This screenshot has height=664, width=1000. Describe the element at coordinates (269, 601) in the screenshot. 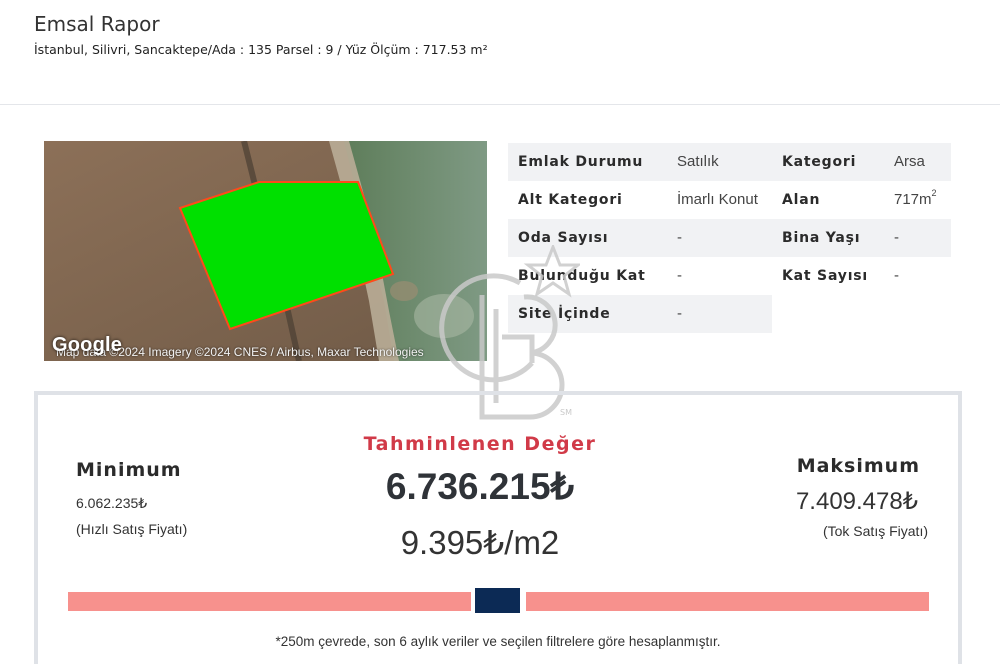

I see `range-bar-left` at that location.